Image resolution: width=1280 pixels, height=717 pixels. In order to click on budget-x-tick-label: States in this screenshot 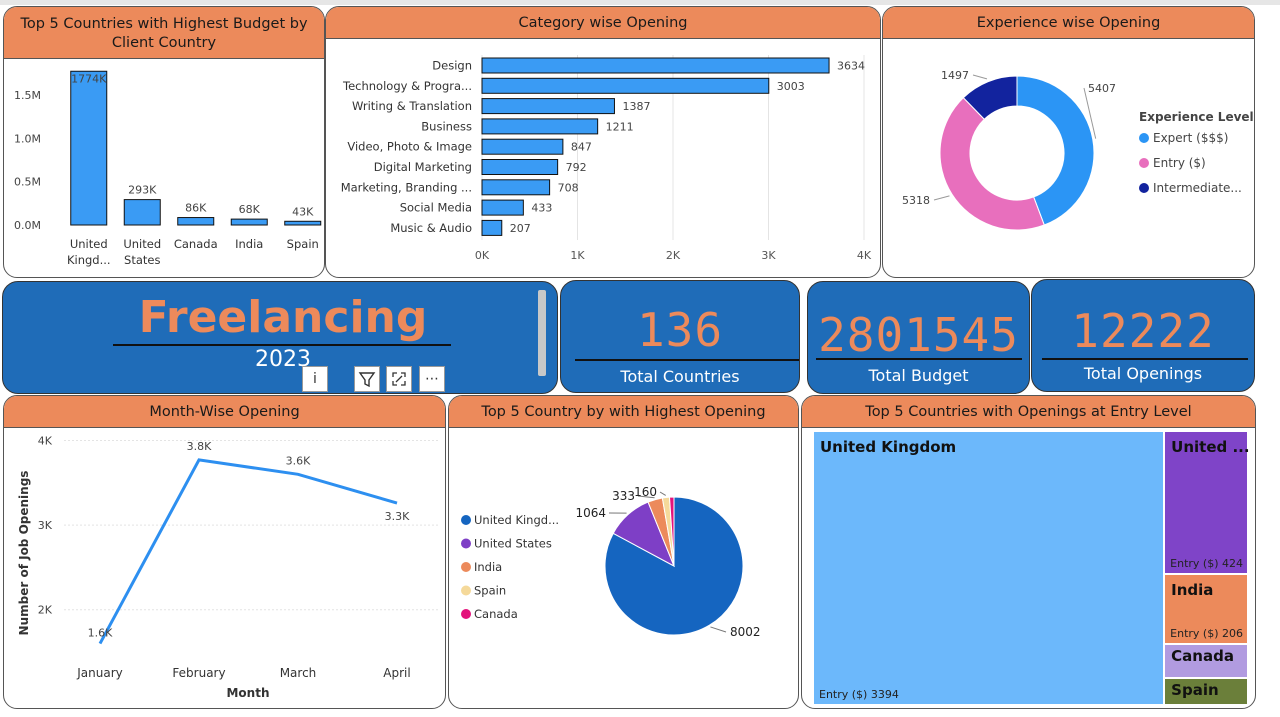, I will do `click(142, 260)`.